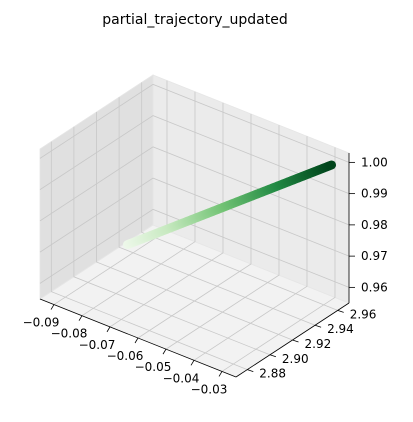  What do you see at coordinates (181, 378) in the screenshot?
I see `x-tick-label-5: −0.04` at bounding box center [181, 378].